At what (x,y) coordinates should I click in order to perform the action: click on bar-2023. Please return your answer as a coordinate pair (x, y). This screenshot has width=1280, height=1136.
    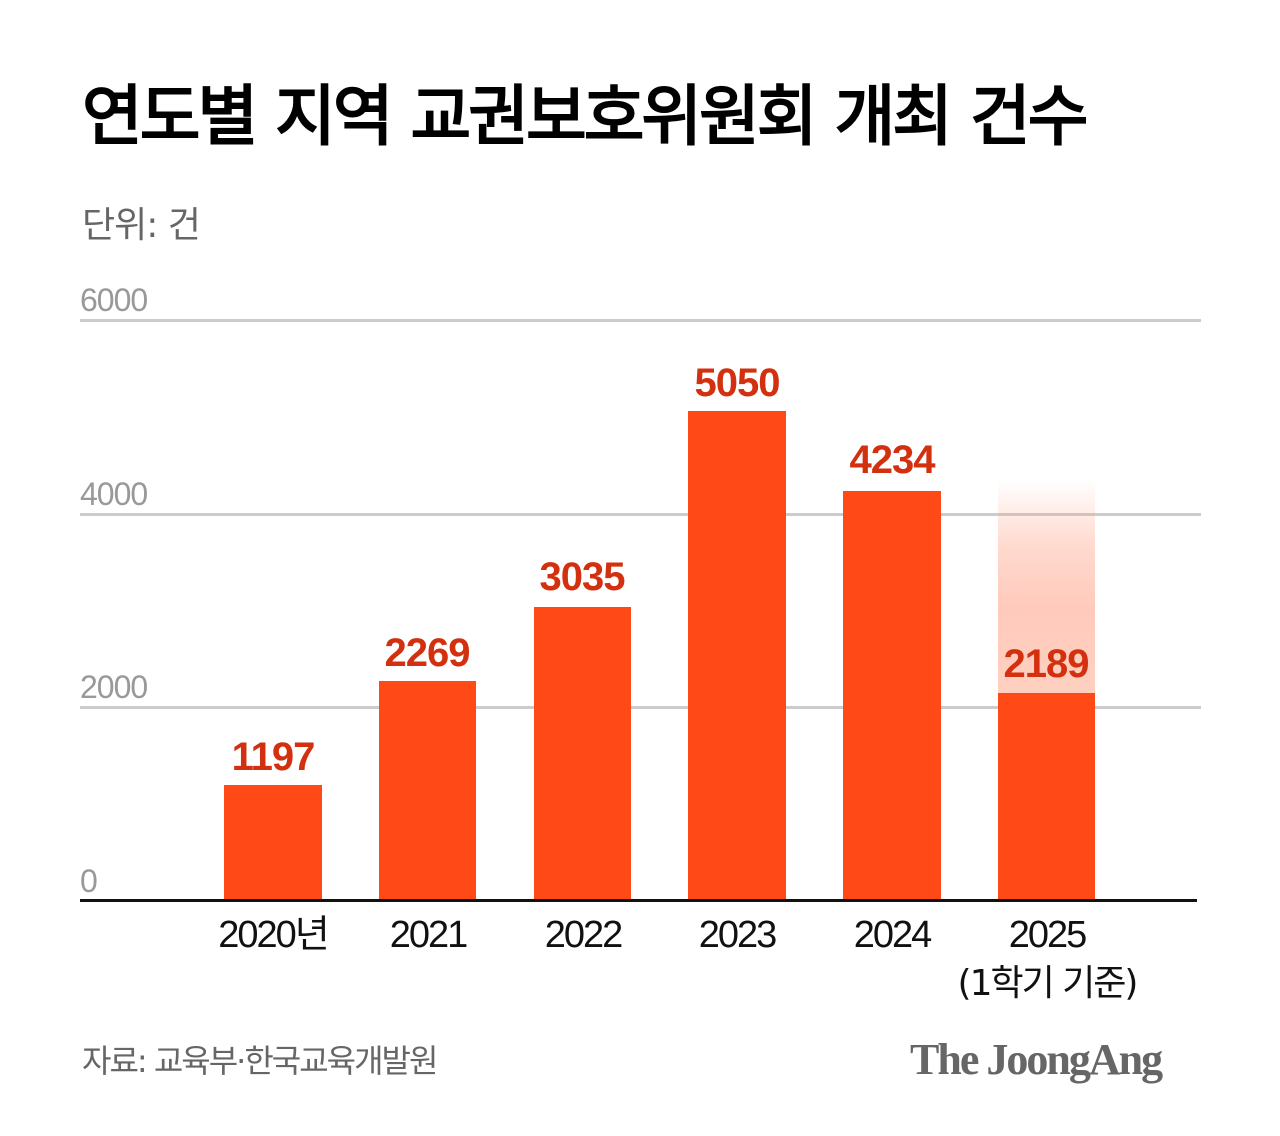
    Looking at the image, I should click on (737, 656).